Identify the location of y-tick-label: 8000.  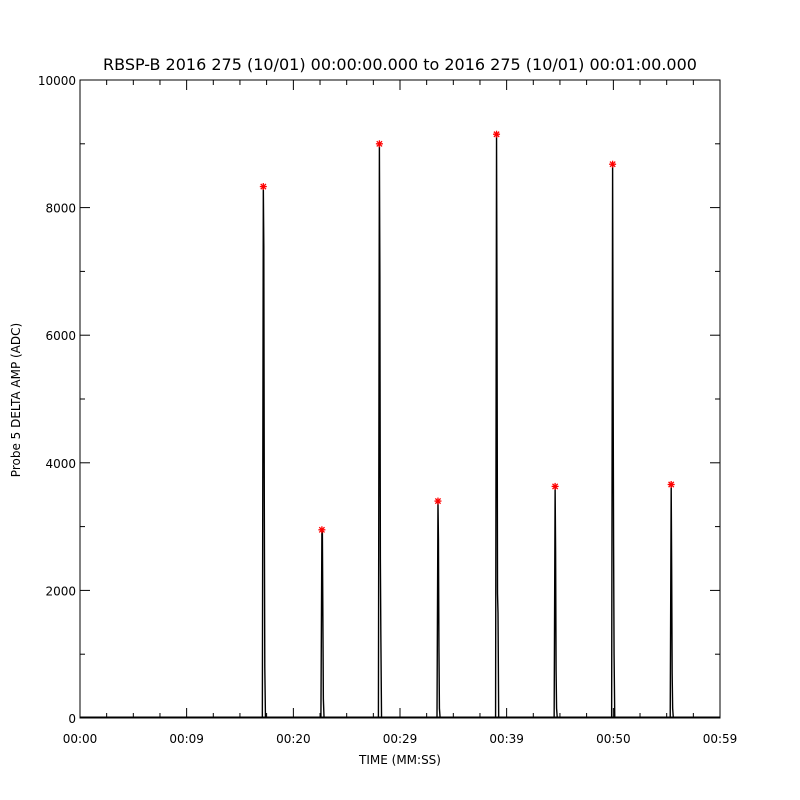
(60, 209).